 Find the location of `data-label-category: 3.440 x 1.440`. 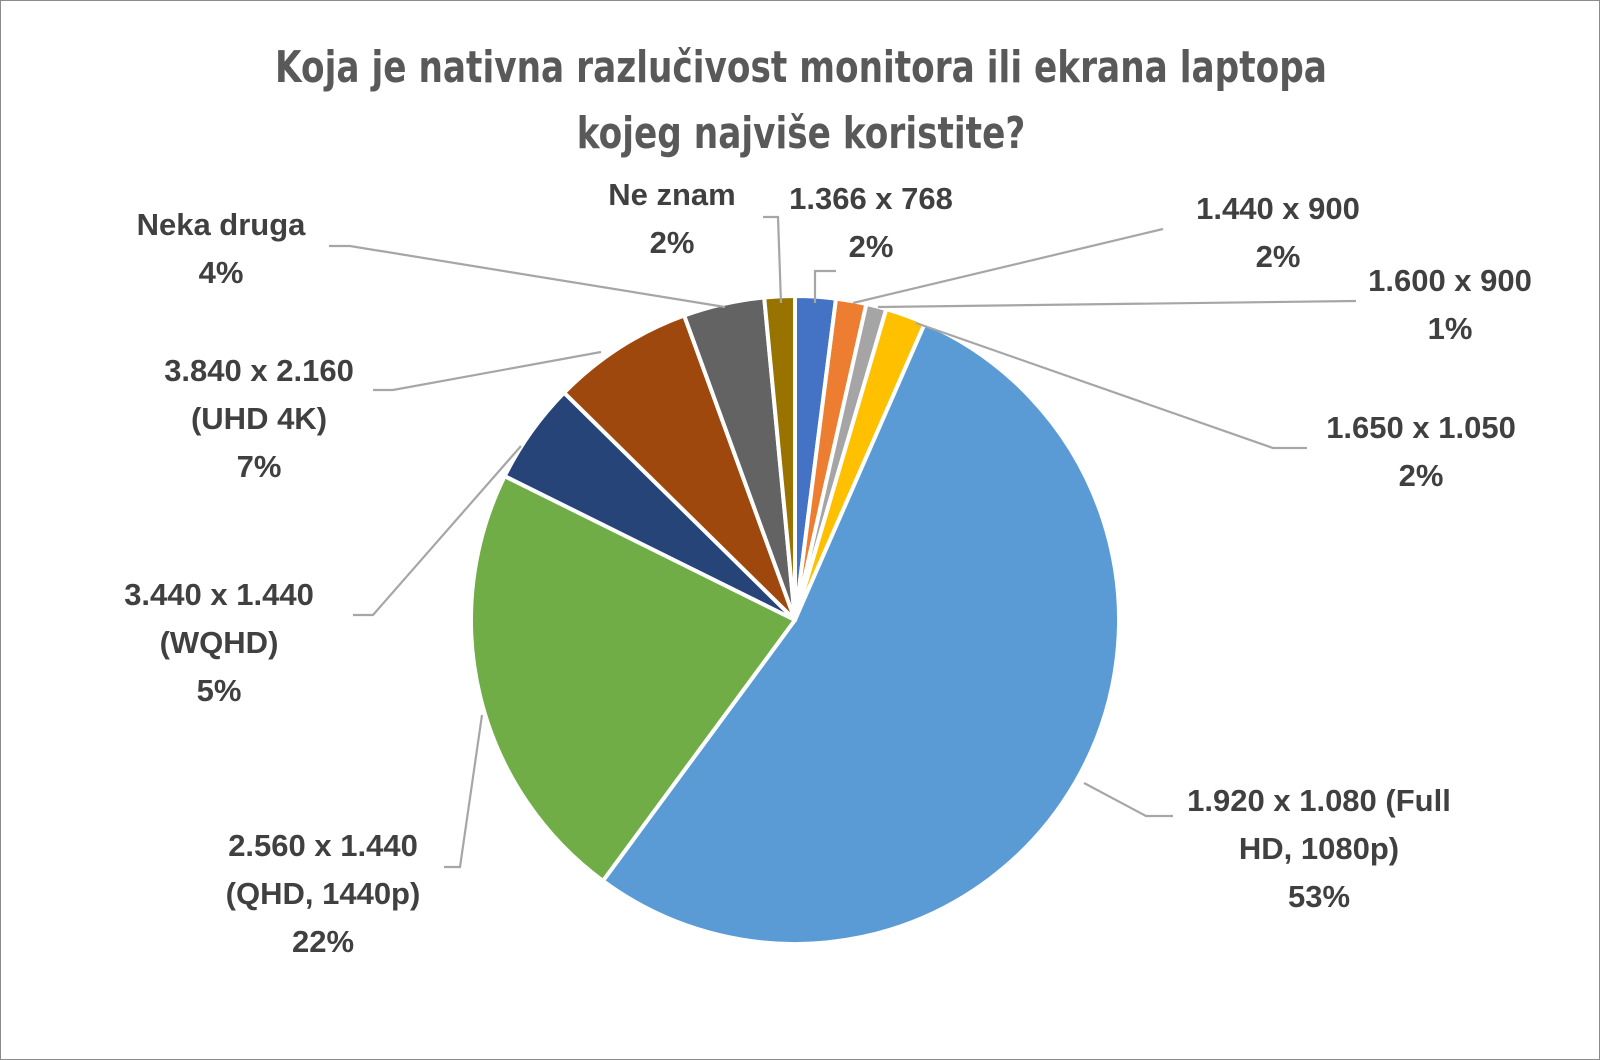

data-label-category: 3.440 x 1.440 is located at coordinates (219, 594).